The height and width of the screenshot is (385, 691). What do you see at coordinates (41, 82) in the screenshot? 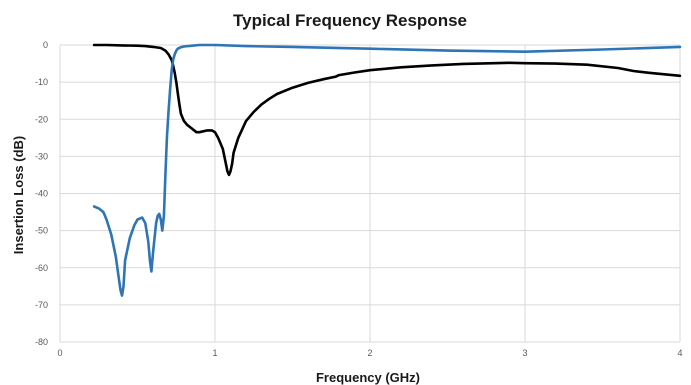
I see `y-tick-label: -10` at bounding box center [41, 82].